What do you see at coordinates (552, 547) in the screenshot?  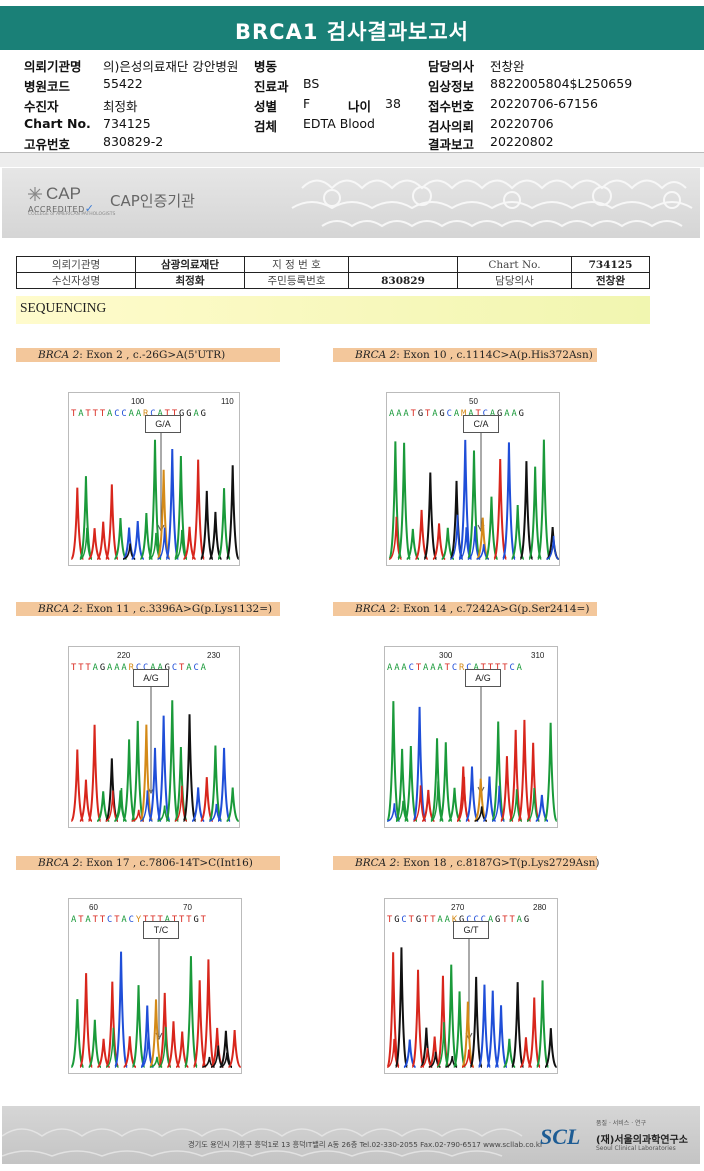 I see `trace-peak-minor` at bounding box center [552, 547].